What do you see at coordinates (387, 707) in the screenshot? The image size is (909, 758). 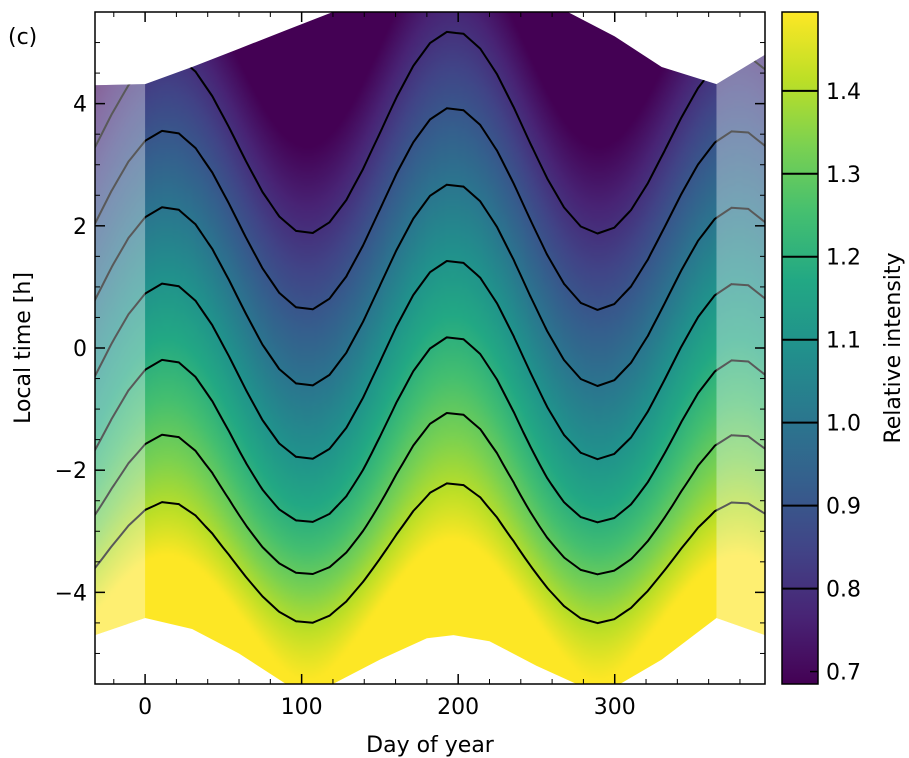 I see `x-tick-labels: 0 100 200 300` at bounding box center [387, 707].